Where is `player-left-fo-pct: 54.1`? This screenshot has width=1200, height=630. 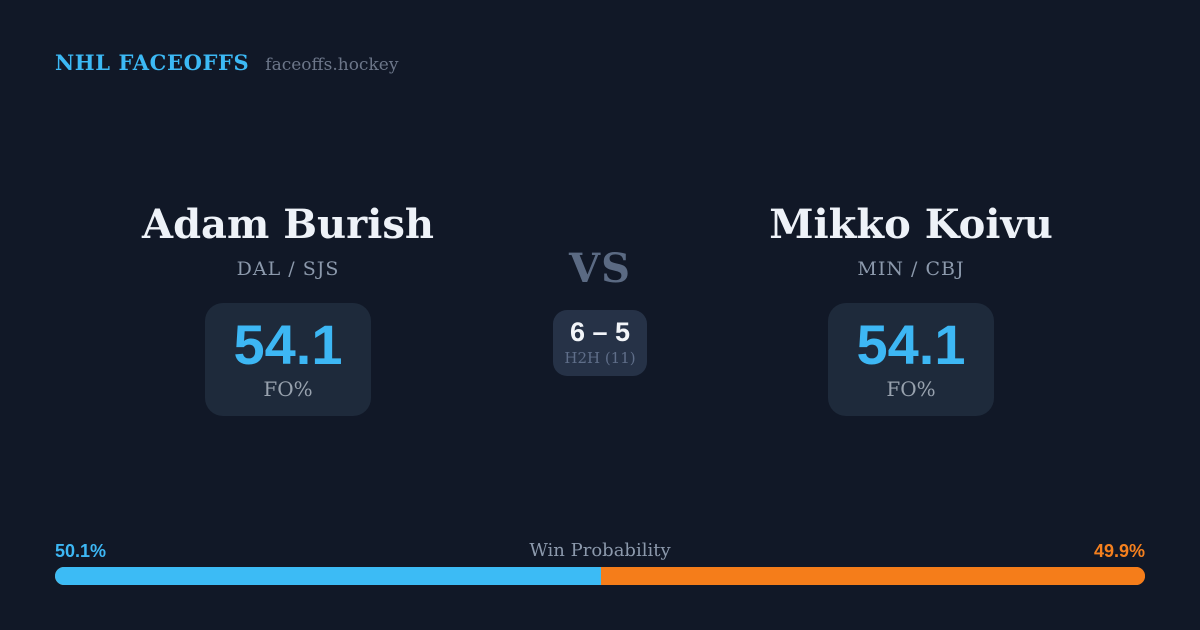 player-left-fo-pct: 54.1 is located at coordinates (288, 344).